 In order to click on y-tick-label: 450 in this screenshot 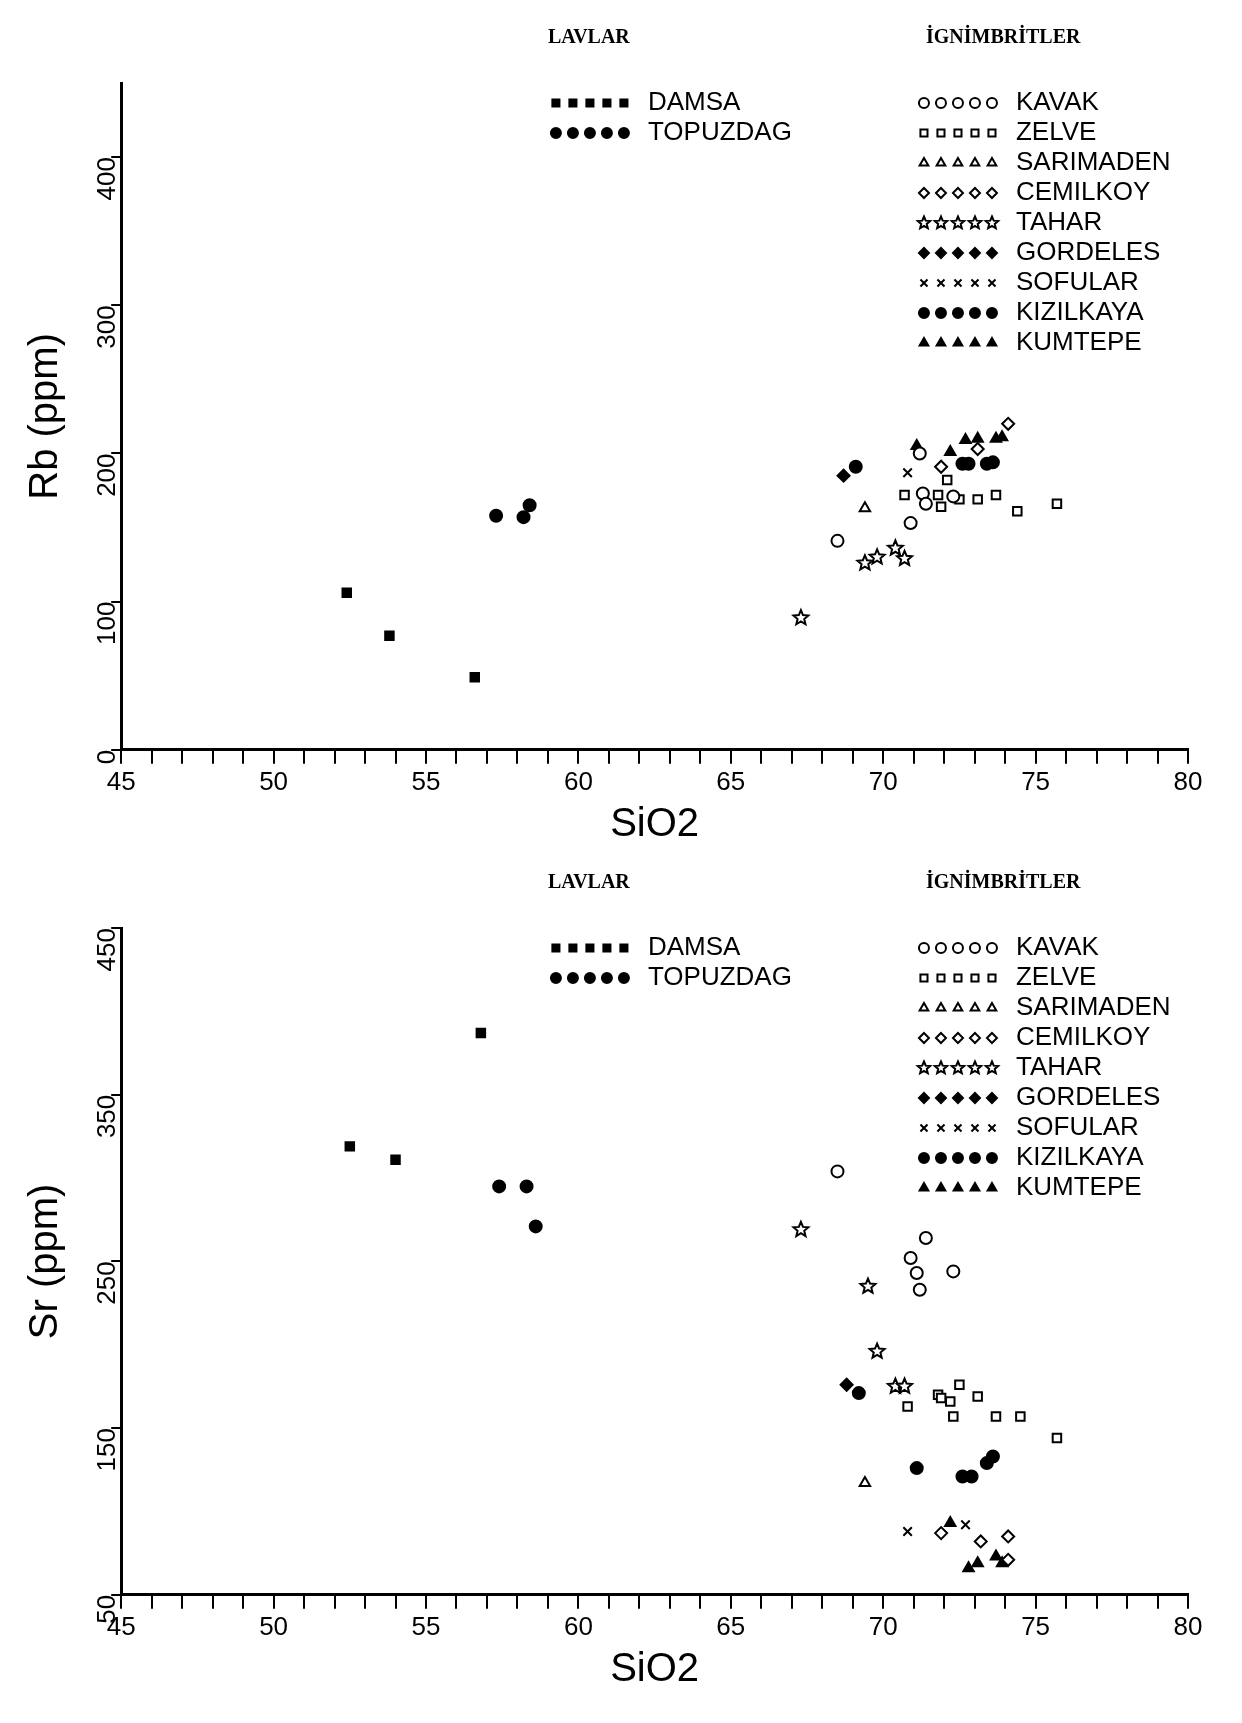, I will do `click(106, 950)`.